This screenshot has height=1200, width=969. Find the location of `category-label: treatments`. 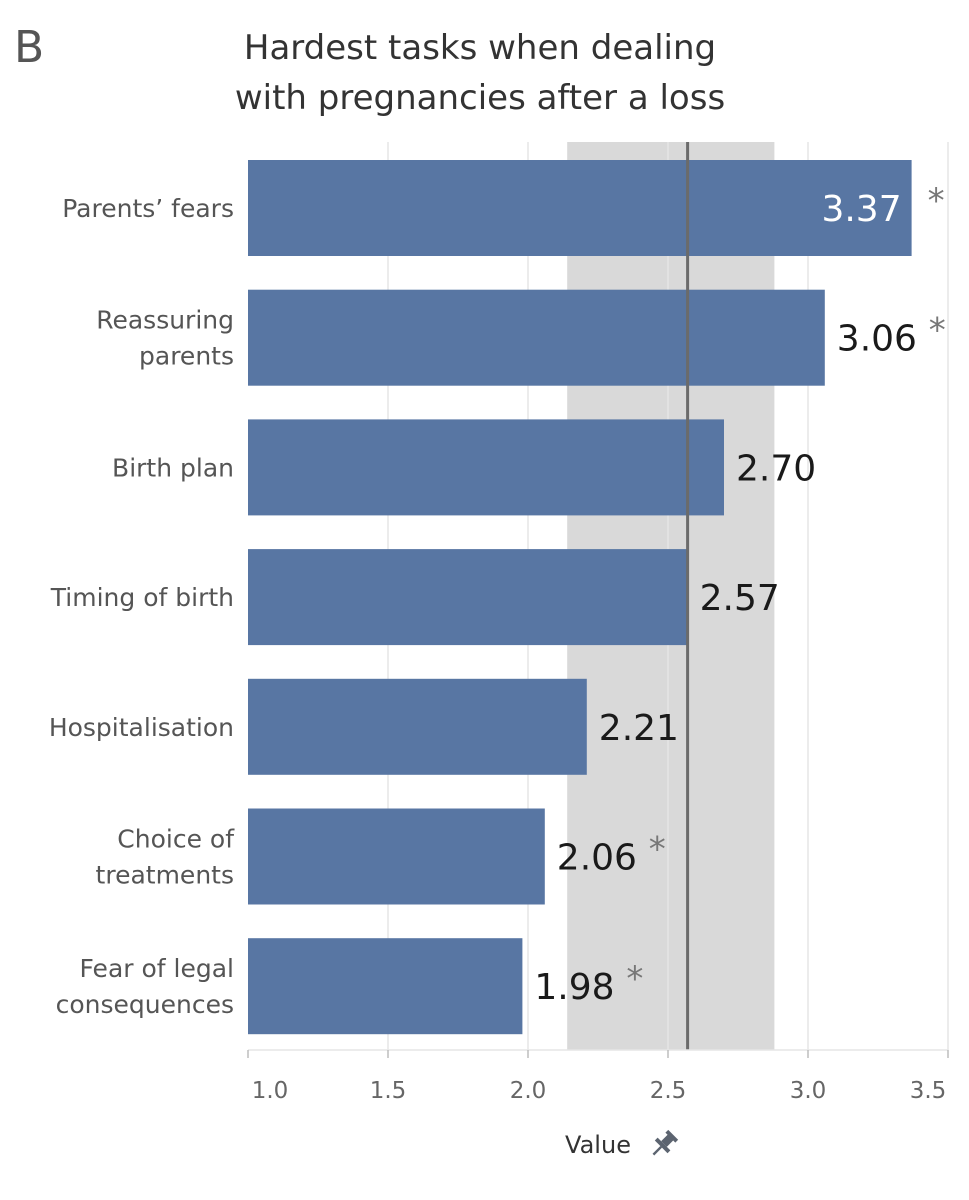

category-label: treatments is located at coordinates (165, 875).